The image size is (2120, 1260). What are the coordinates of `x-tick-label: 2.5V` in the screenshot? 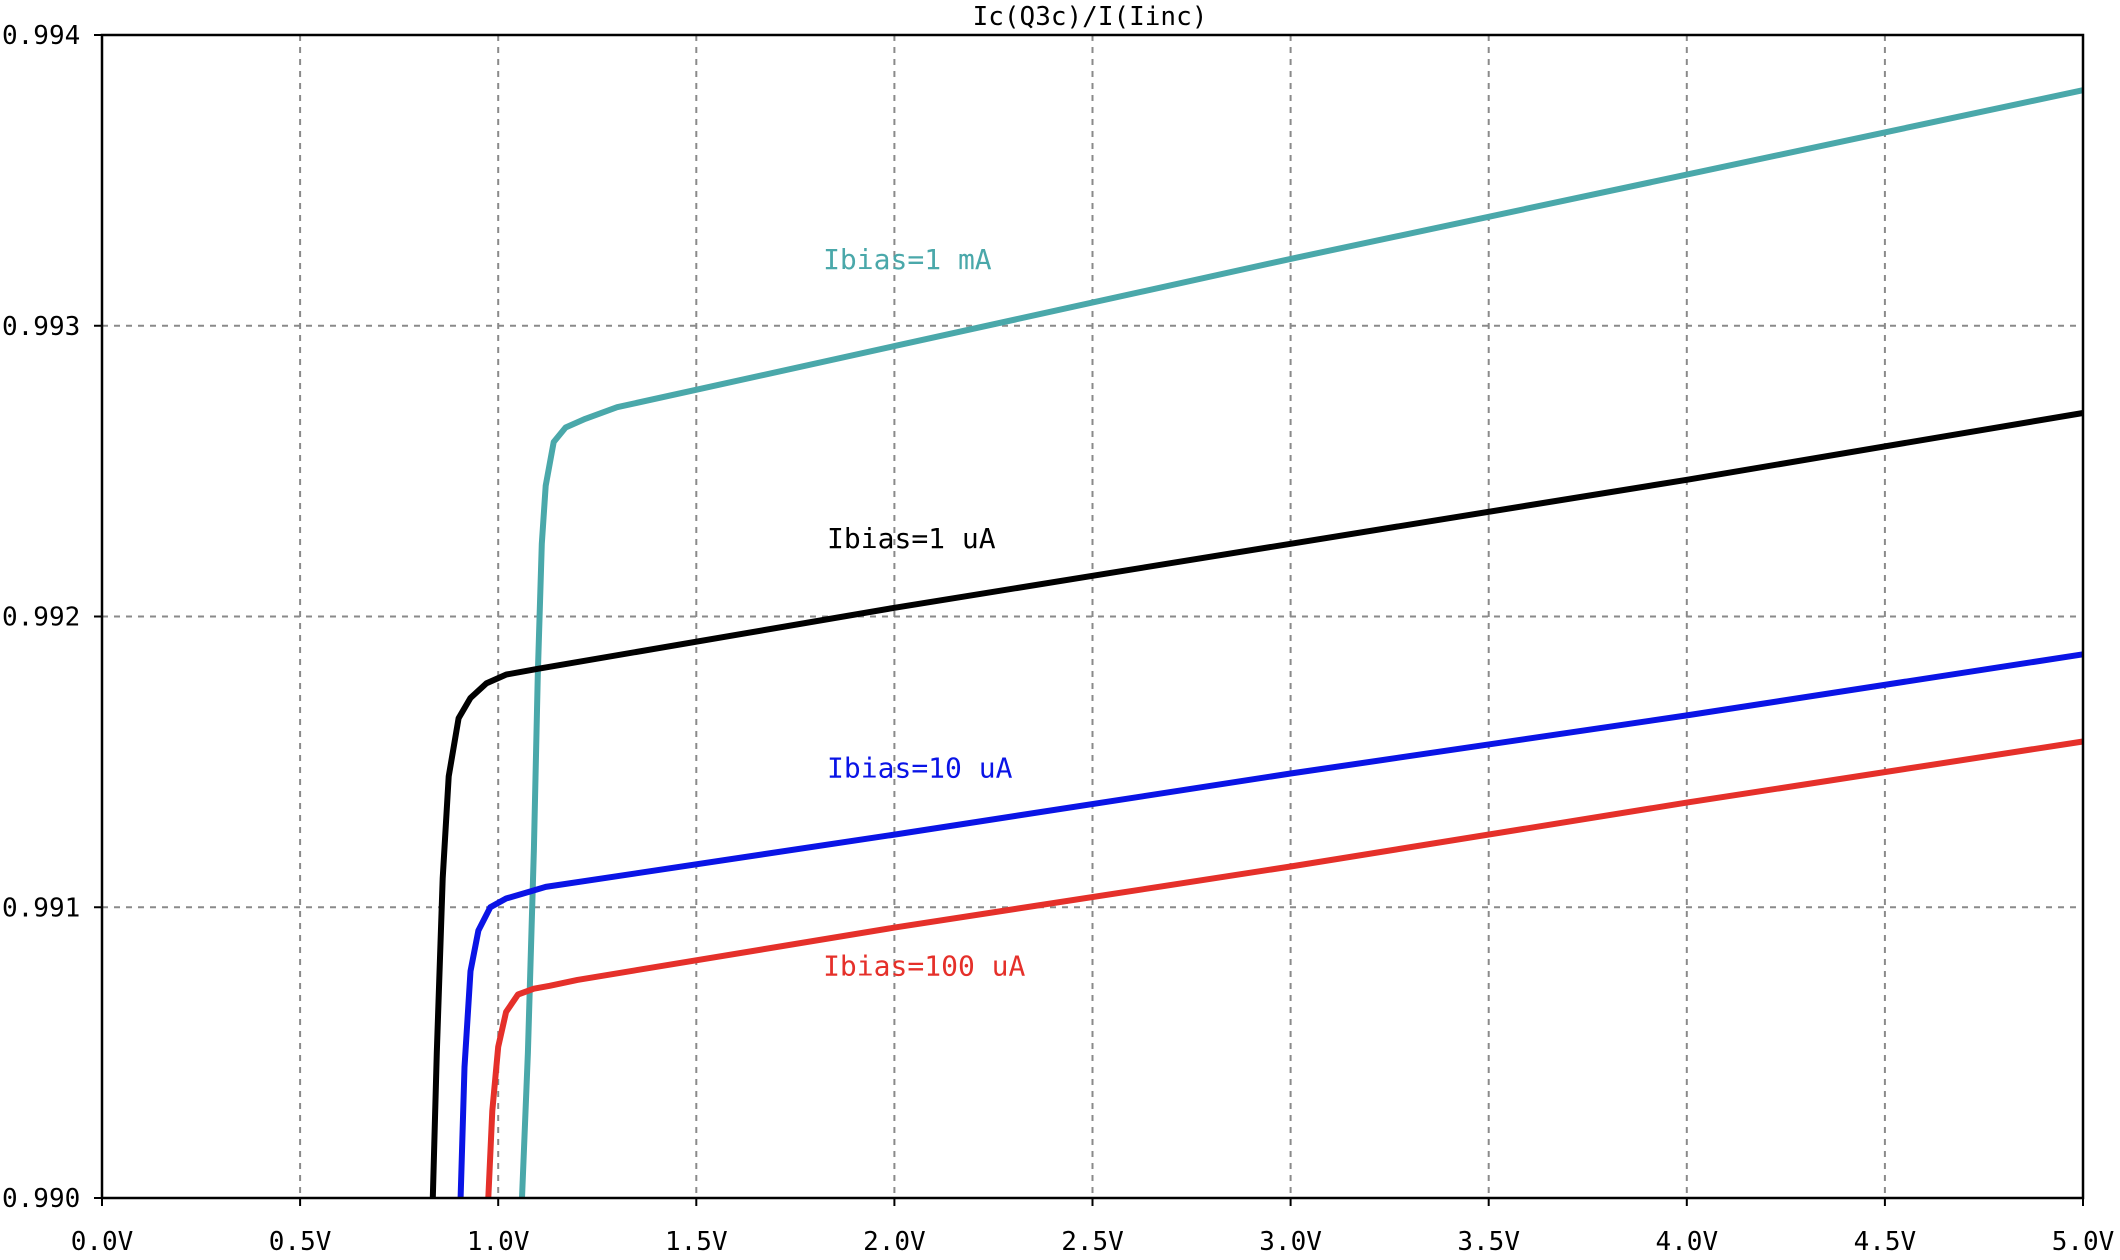 It's located at (1092, 1242).